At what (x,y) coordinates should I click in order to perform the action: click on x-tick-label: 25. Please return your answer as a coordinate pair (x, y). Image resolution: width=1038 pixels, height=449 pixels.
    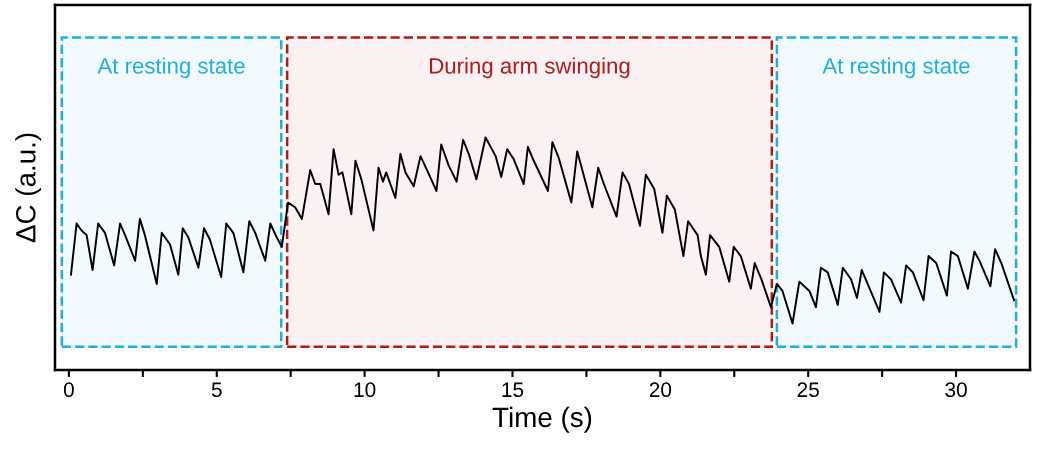
    Looking at the image, I should click on (808, 390).